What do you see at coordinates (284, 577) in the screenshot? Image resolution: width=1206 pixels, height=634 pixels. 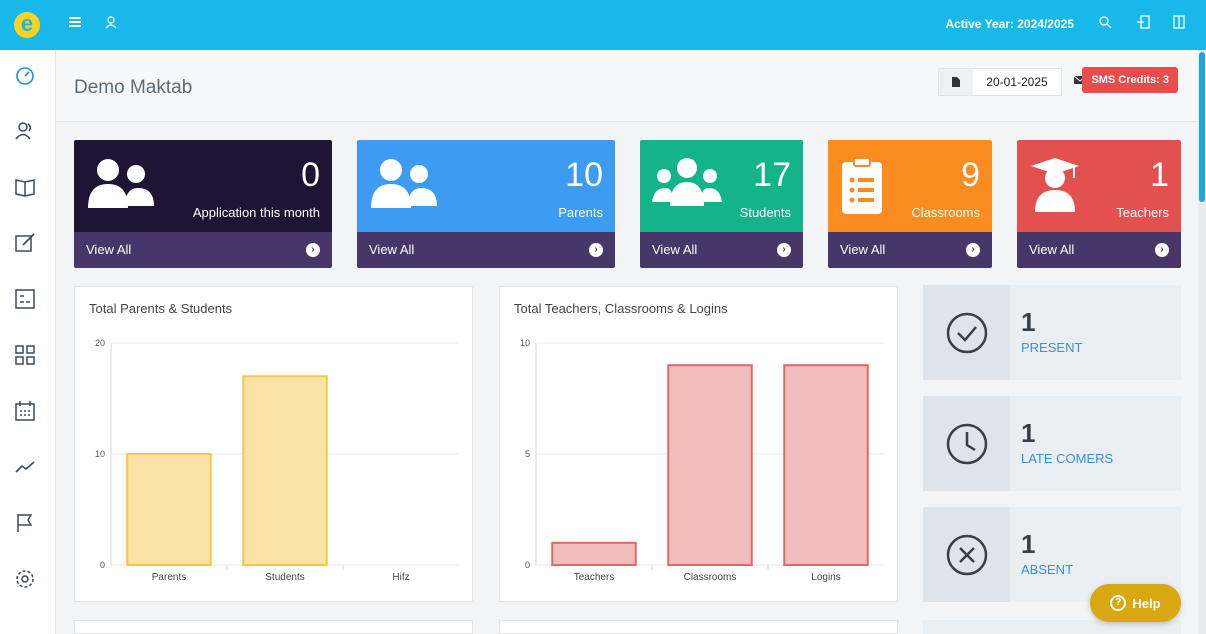 I see `x-tick-label: Students` at bounding box center [284, 577].